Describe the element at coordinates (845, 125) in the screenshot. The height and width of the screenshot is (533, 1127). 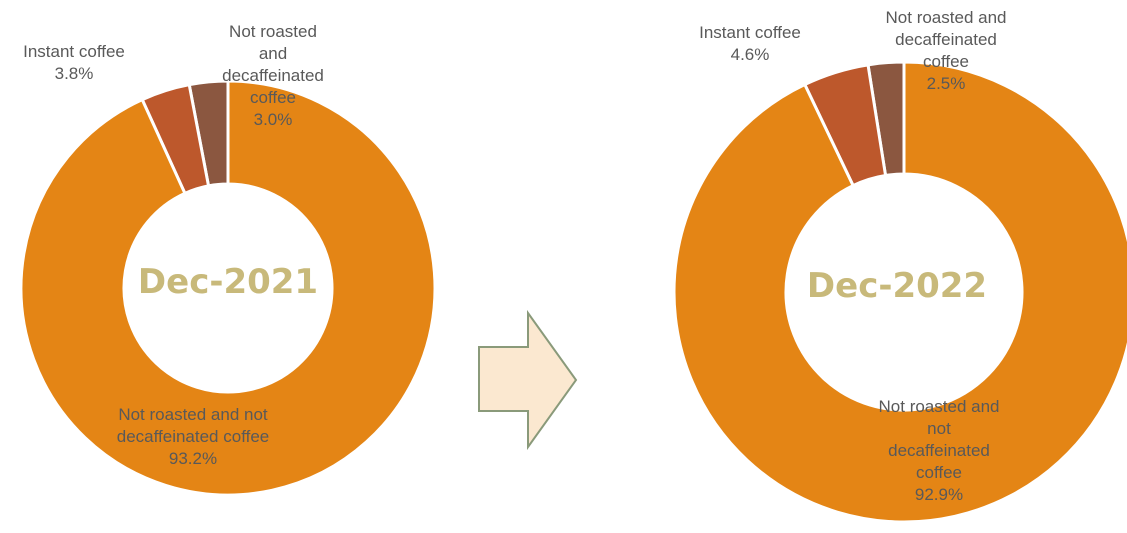
I see `chart-2-slice-instant` at that location.